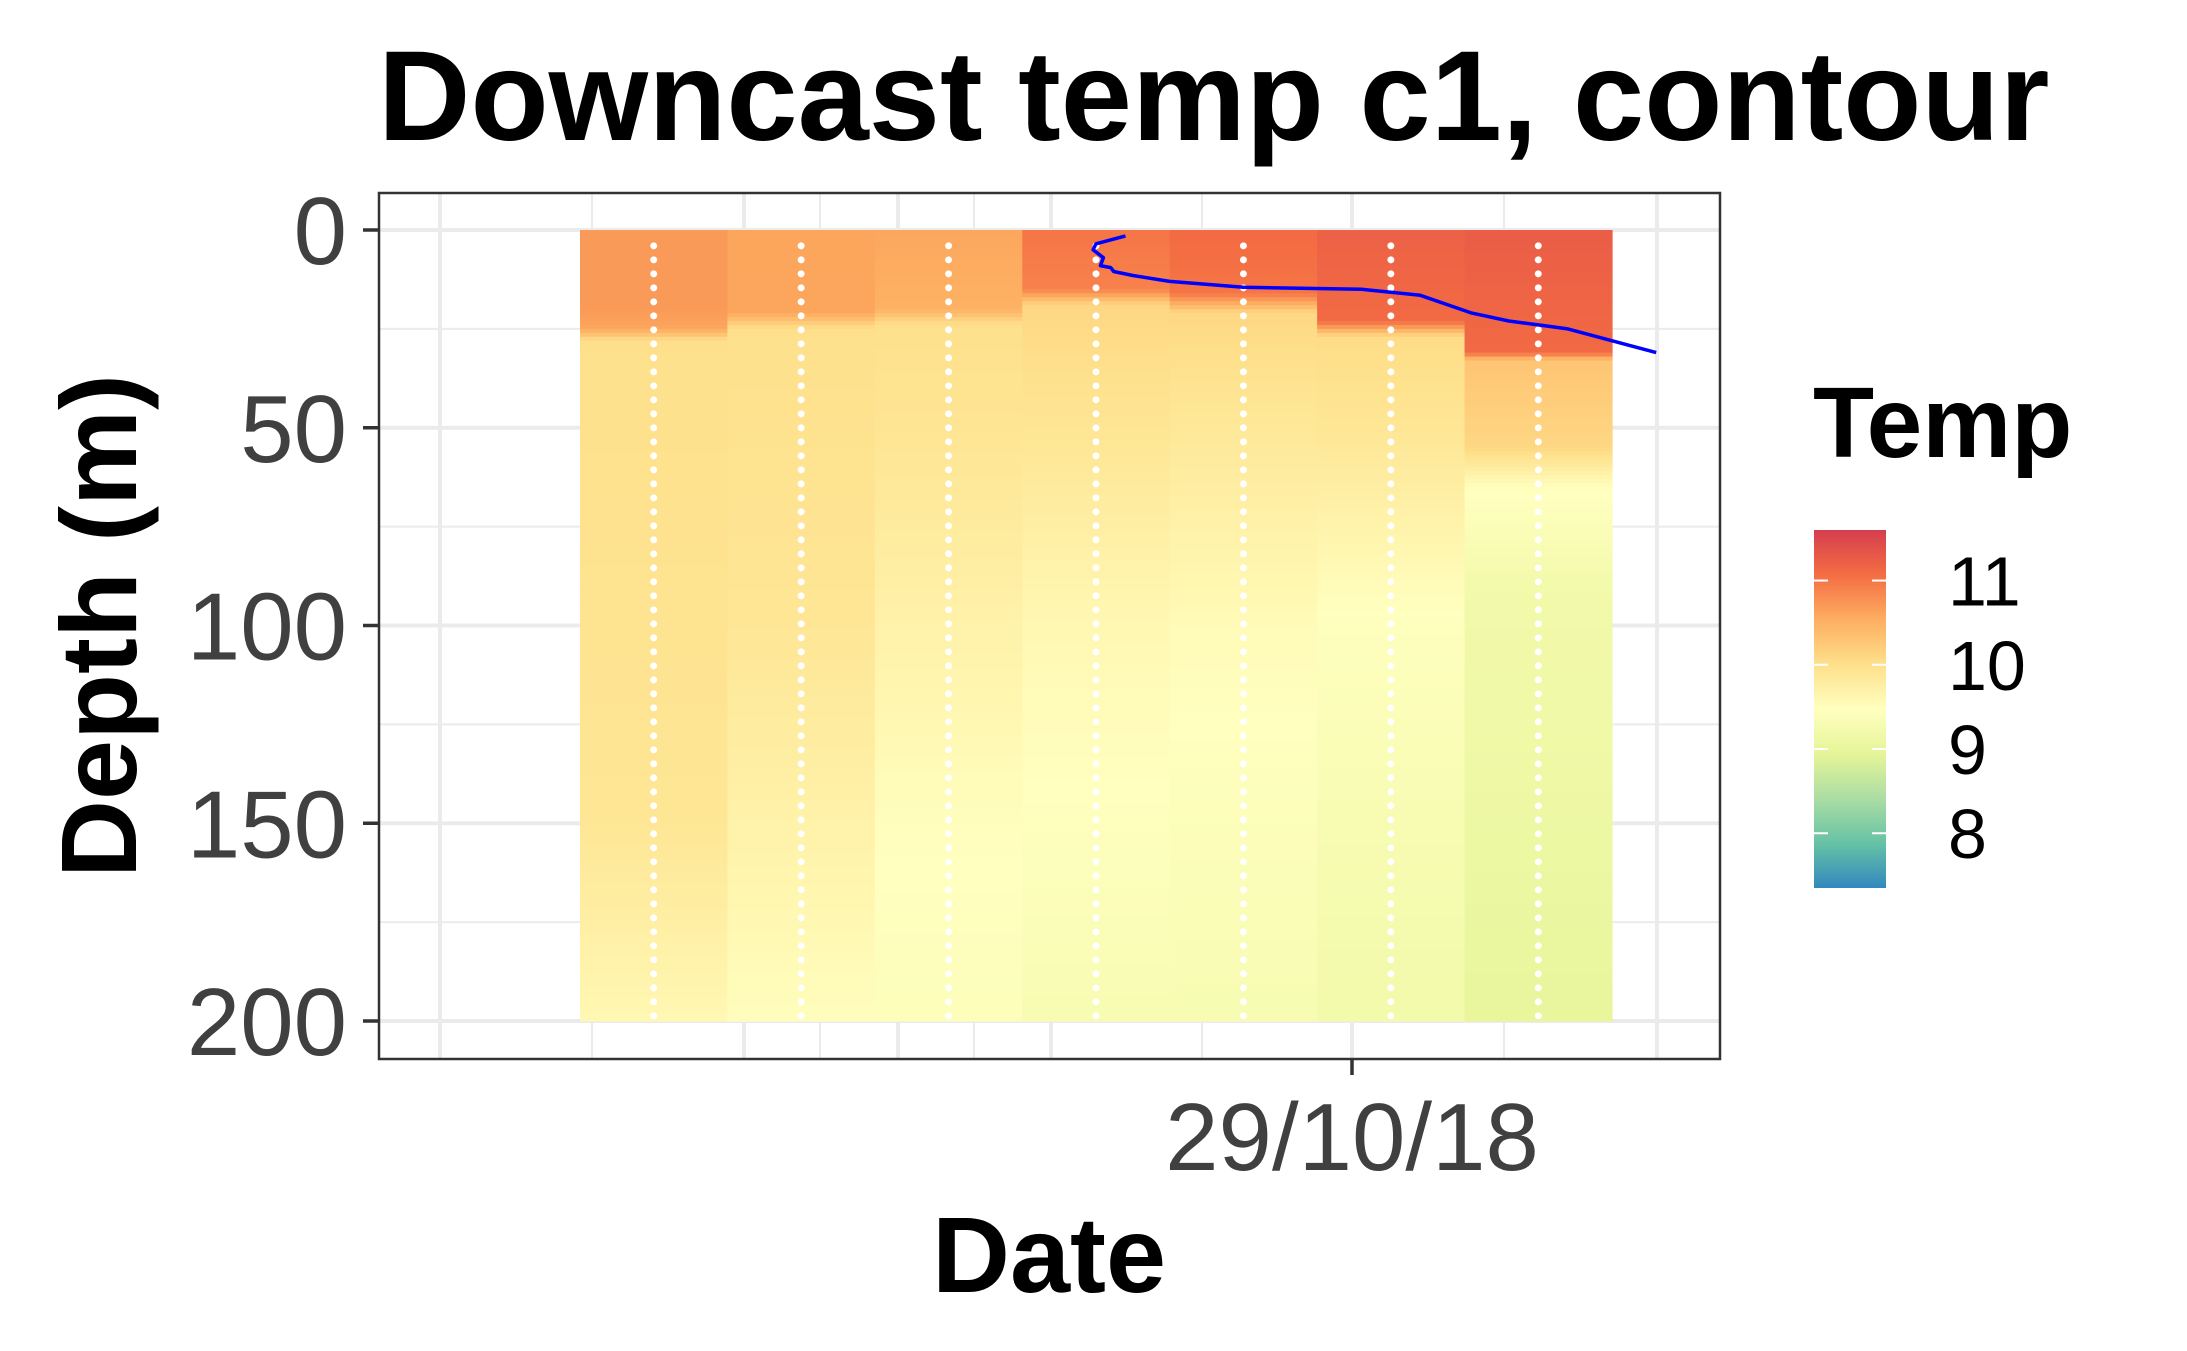 This screenshot has width=2187, height=1351. Describe the element at coordinates (98, 626) in the screenshot. I see `y-axis-title: Depth (m)` at that location.